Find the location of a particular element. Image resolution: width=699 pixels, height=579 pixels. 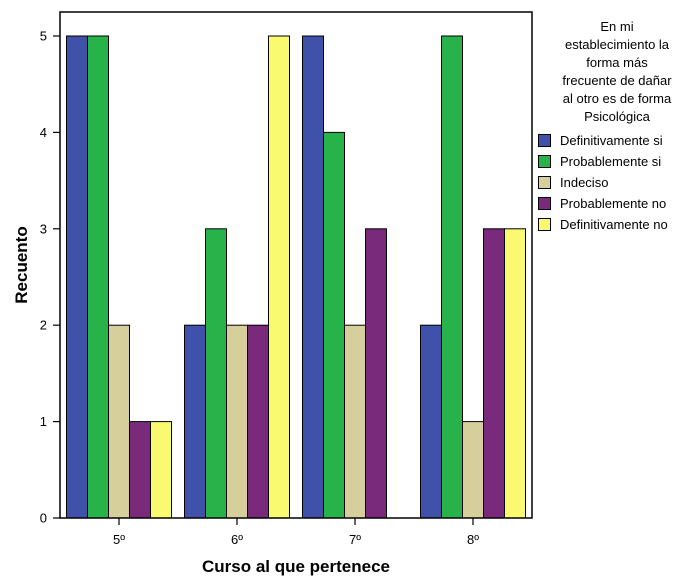

y-axis: 0 1 2 3 4 5 is located at coordinates (50, 277).